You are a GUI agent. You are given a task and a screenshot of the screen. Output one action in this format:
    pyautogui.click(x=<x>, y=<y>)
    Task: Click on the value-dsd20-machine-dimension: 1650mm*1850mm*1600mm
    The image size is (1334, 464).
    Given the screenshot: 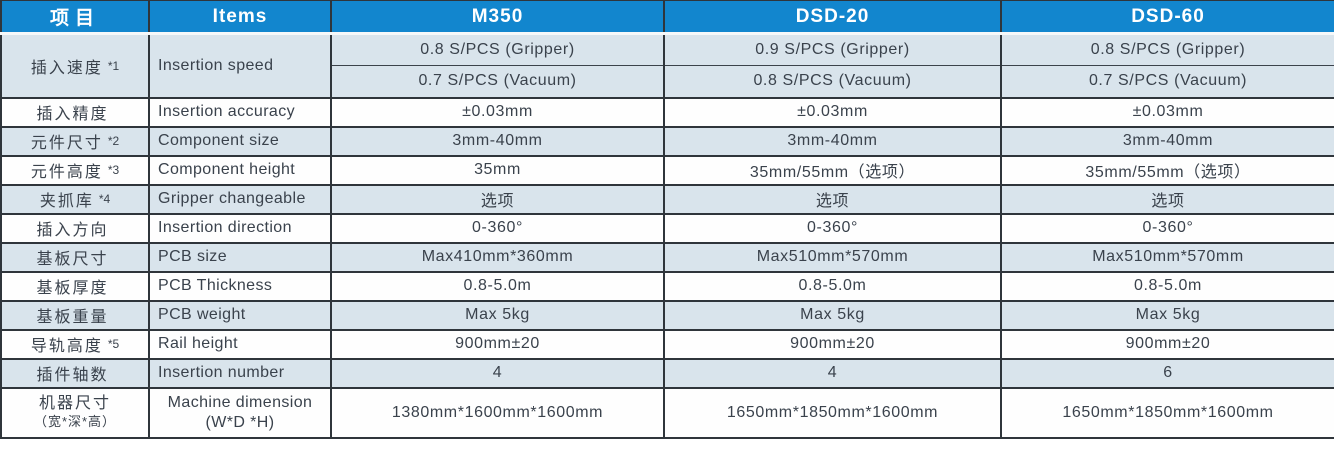 What is the action you would take?
    pyautogui.click(x=832, y=412)
    